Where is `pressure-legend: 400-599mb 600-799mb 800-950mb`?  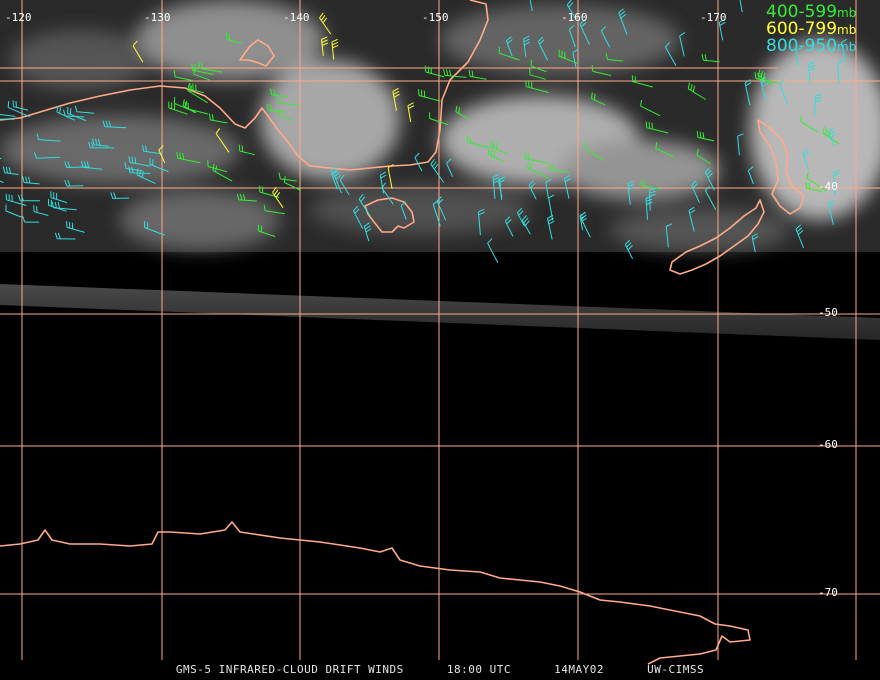
pressure-legend: 400-599mb 600-799mb 800-950mb is located at coordinates (811, 29).